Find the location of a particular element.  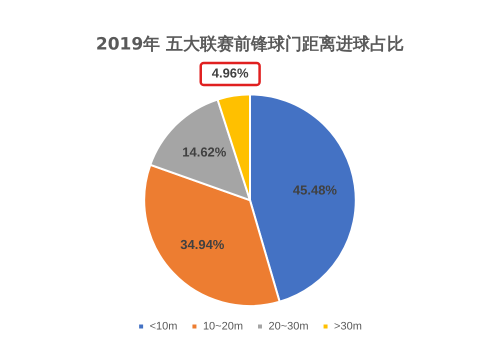

data-label: 4.96% is located at coordinates (231, 73).